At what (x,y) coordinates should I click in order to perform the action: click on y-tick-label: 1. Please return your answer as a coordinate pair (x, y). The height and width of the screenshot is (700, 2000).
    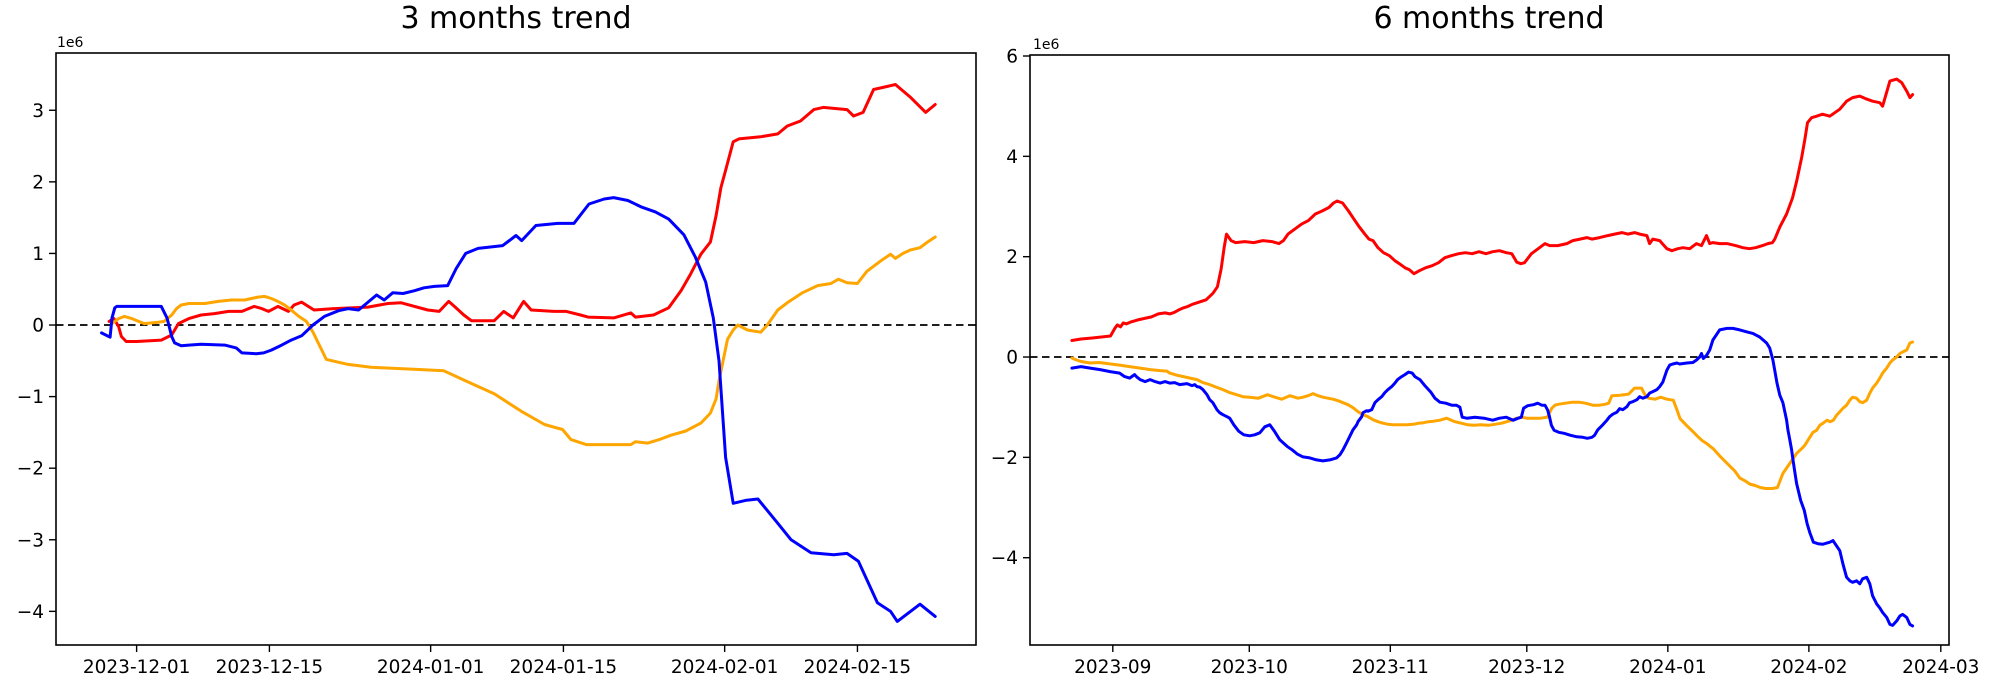
    Looking at the image, I should click on (38, 254).